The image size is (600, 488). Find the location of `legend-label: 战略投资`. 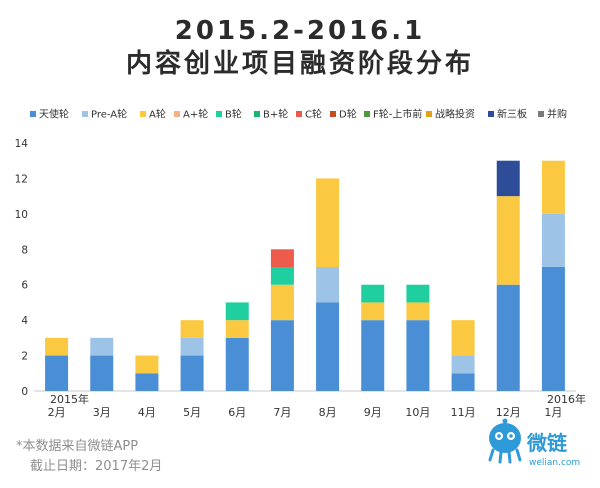

legend-label: 战略投资 is located at coordinates (455, 114).